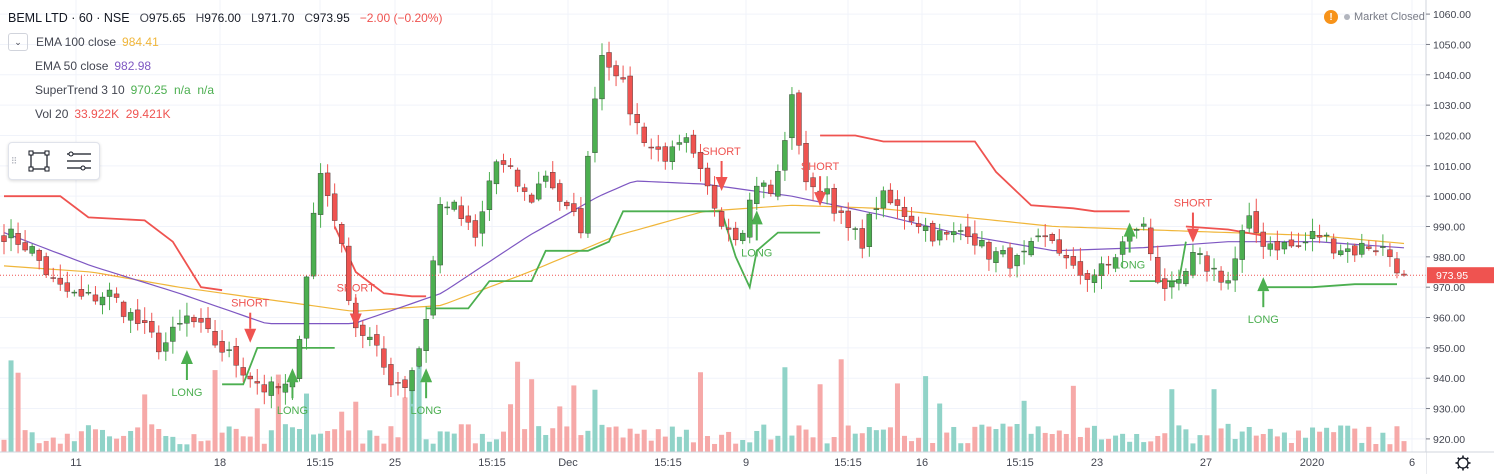 This screenshot has height=474, width=1494. What do you see at coordinates (225, 114) in the screenshot?
I see `legend-volume: Vol 20 33.922K 29.421K` at bounding box center [225, 114].